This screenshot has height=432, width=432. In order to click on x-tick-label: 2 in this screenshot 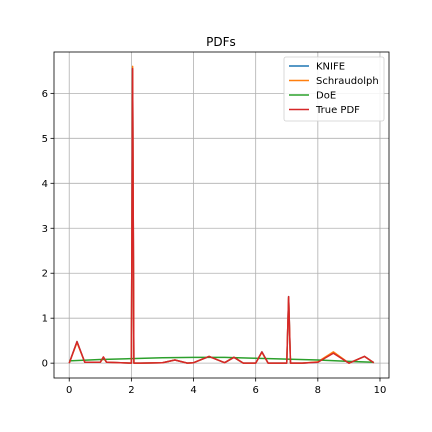, I will do `click(131, 390)`.